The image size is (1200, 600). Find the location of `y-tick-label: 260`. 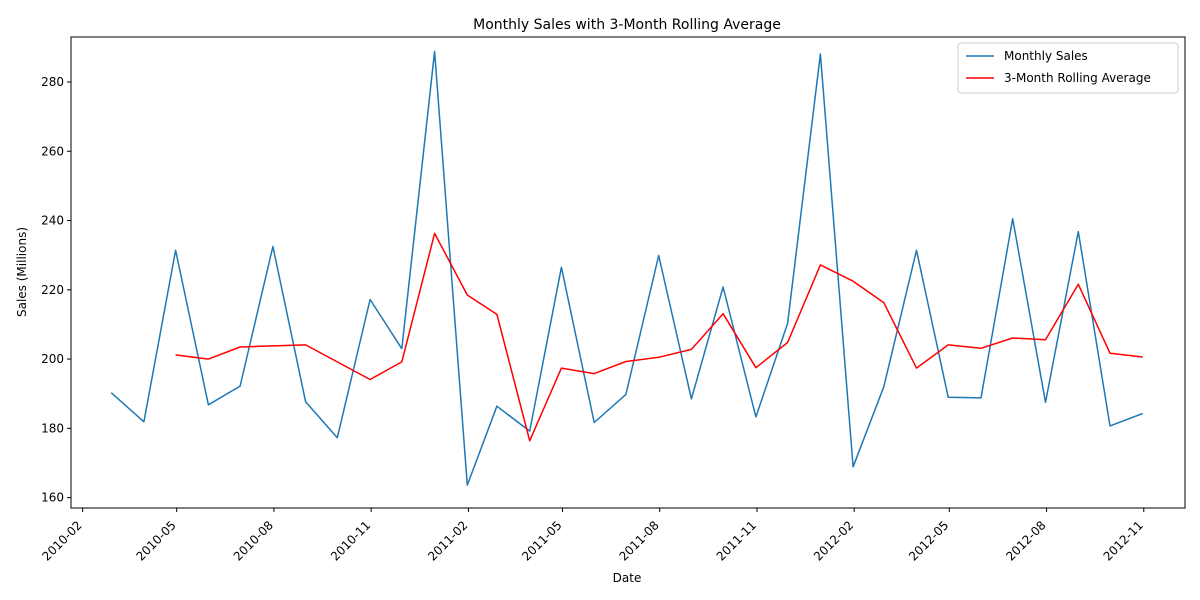

y-tick-label: 260 is located at coordinates (52, 151).